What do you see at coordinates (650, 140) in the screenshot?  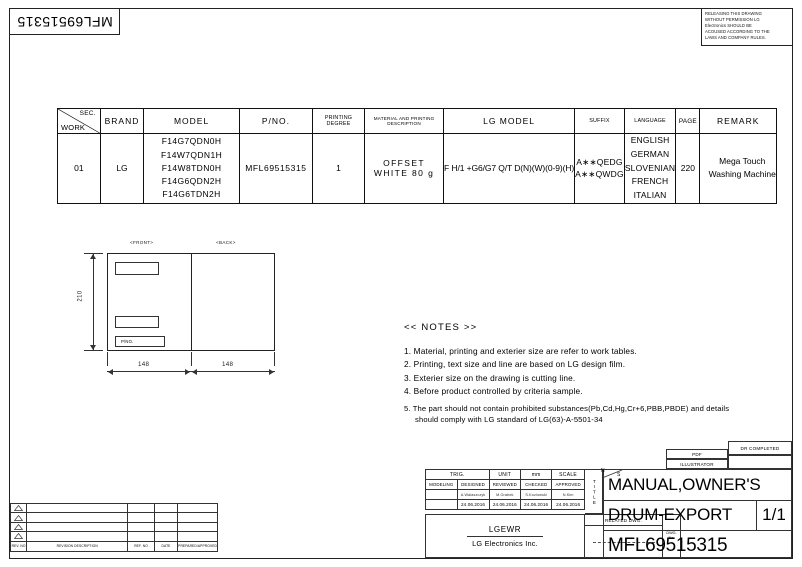 I see `language-item: ENGLISH` at bounding box center [650, 140].